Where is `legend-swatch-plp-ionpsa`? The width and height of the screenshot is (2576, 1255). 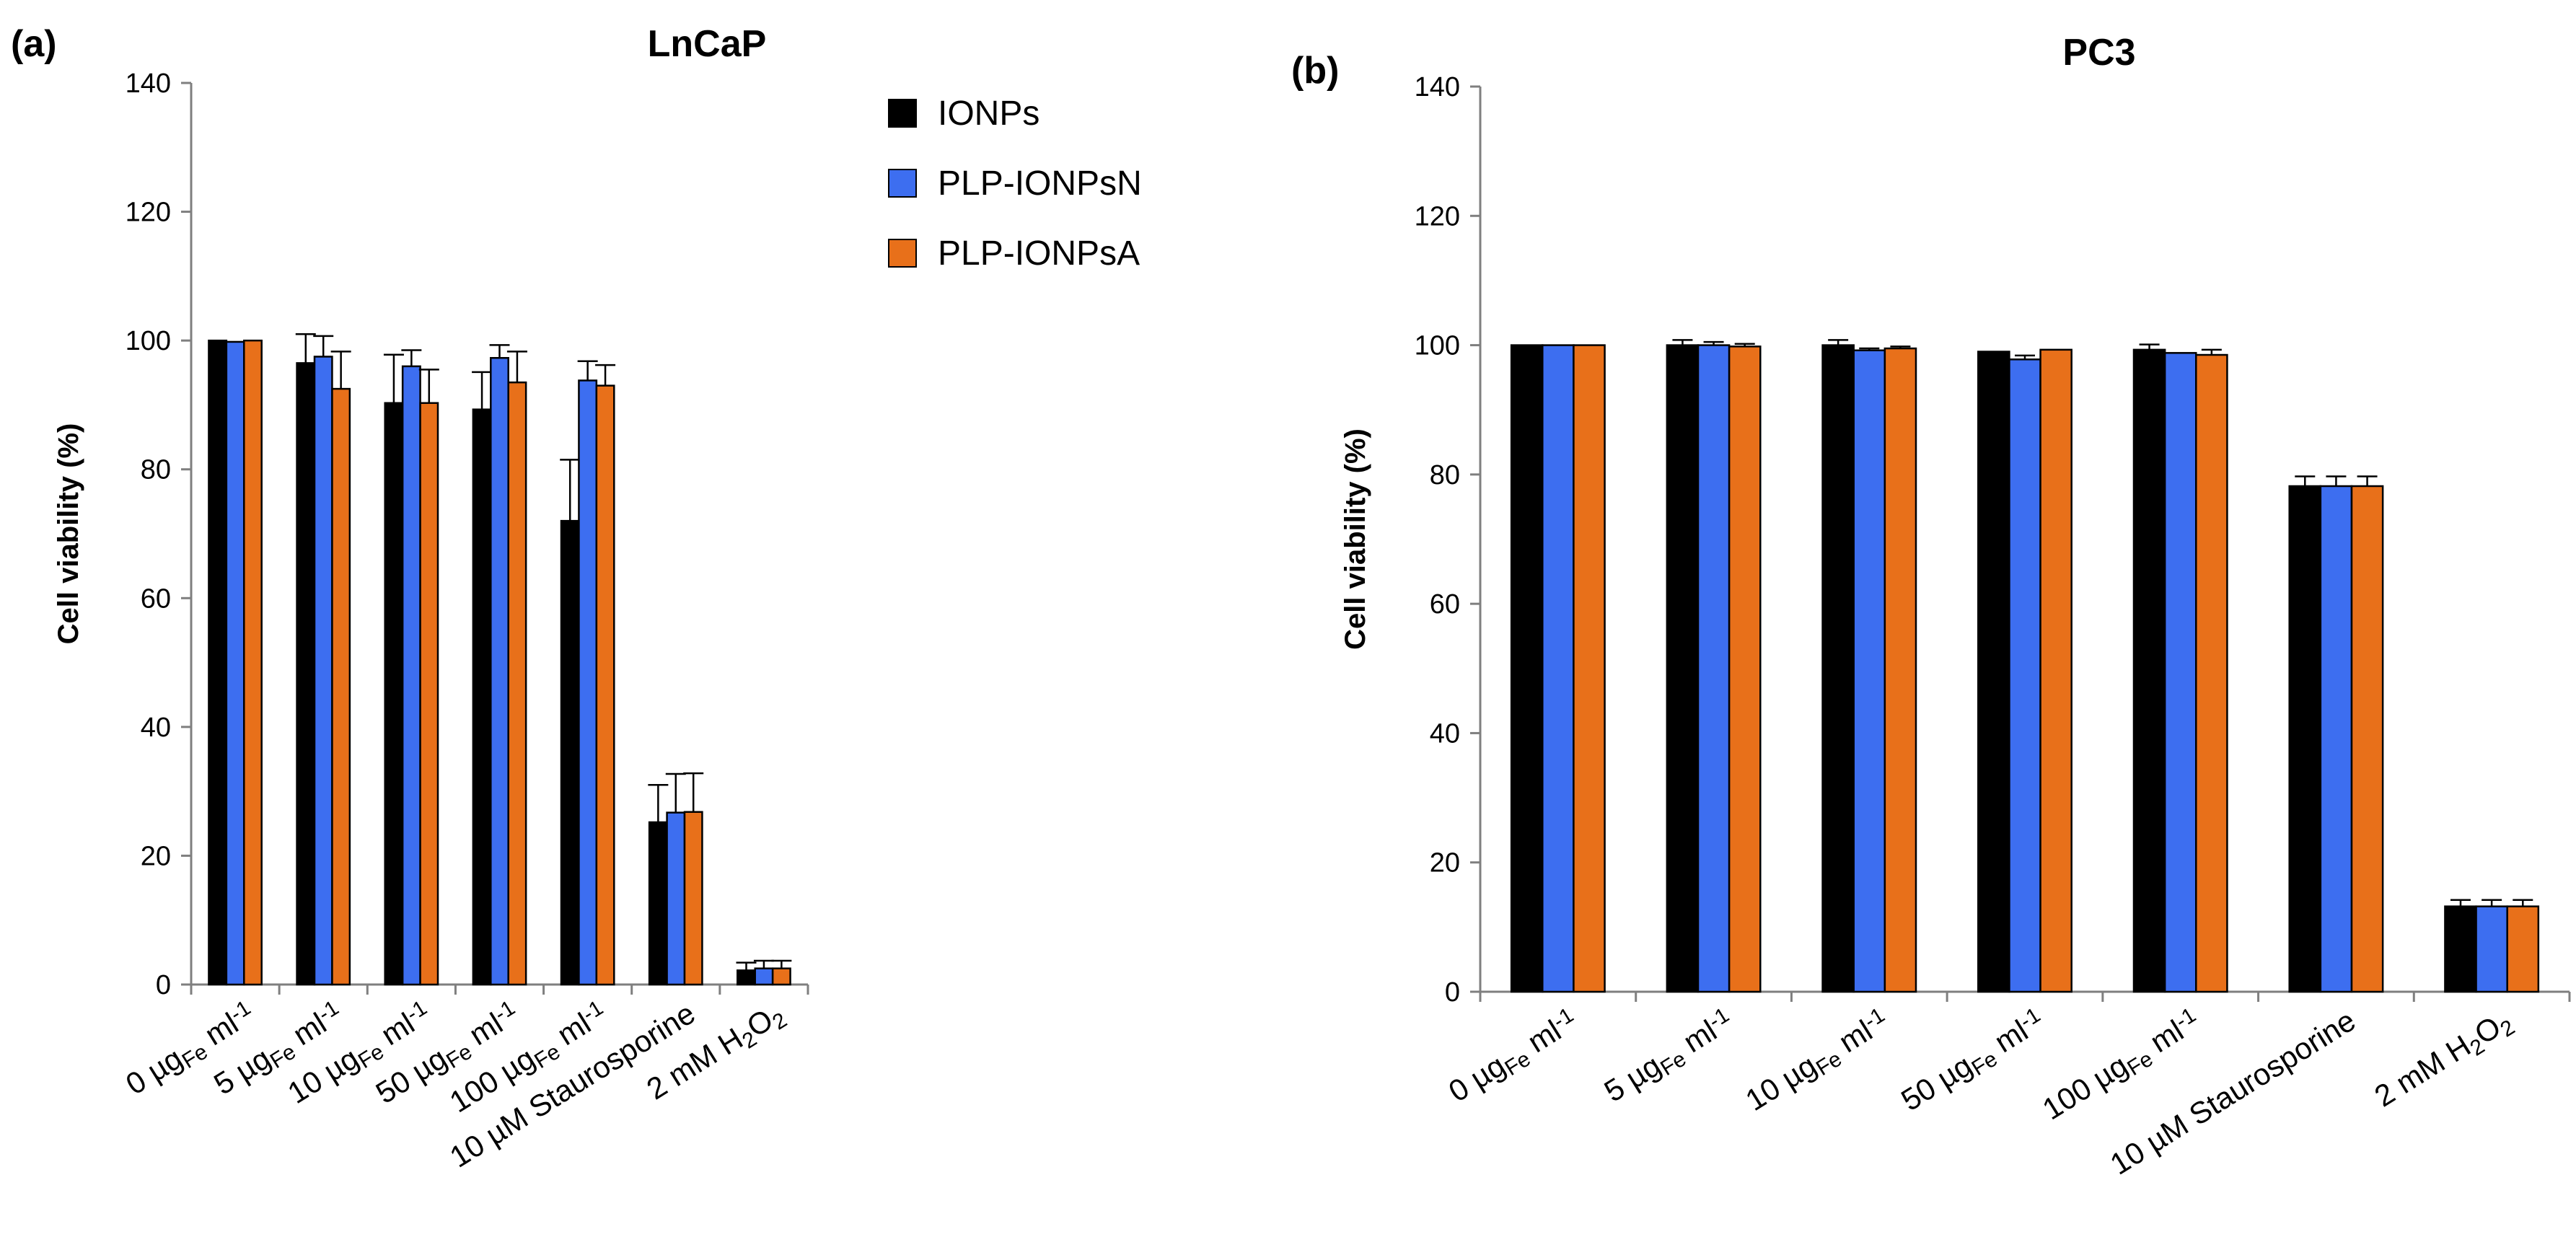
legend-swatch-plp-ionpsa is located at coordinates (902, 253).